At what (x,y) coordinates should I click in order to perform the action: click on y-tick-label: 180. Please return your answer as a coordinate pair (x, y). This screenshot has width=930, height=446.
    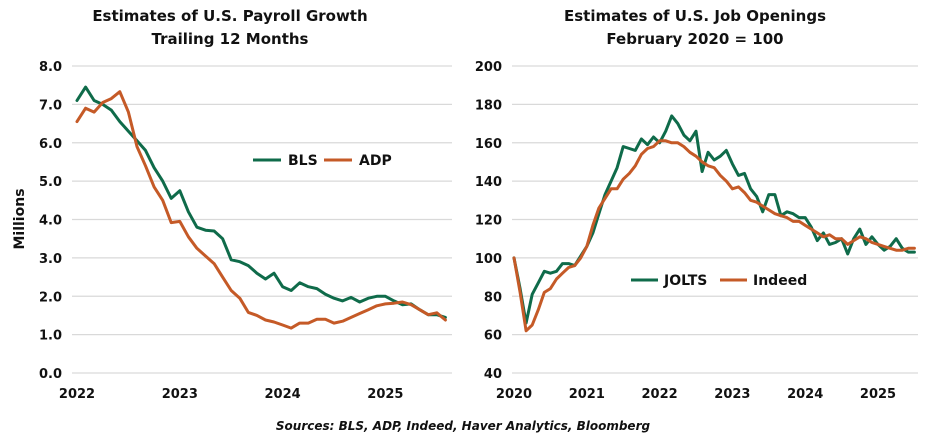
    Looking at the image, I should click on (488, 105).